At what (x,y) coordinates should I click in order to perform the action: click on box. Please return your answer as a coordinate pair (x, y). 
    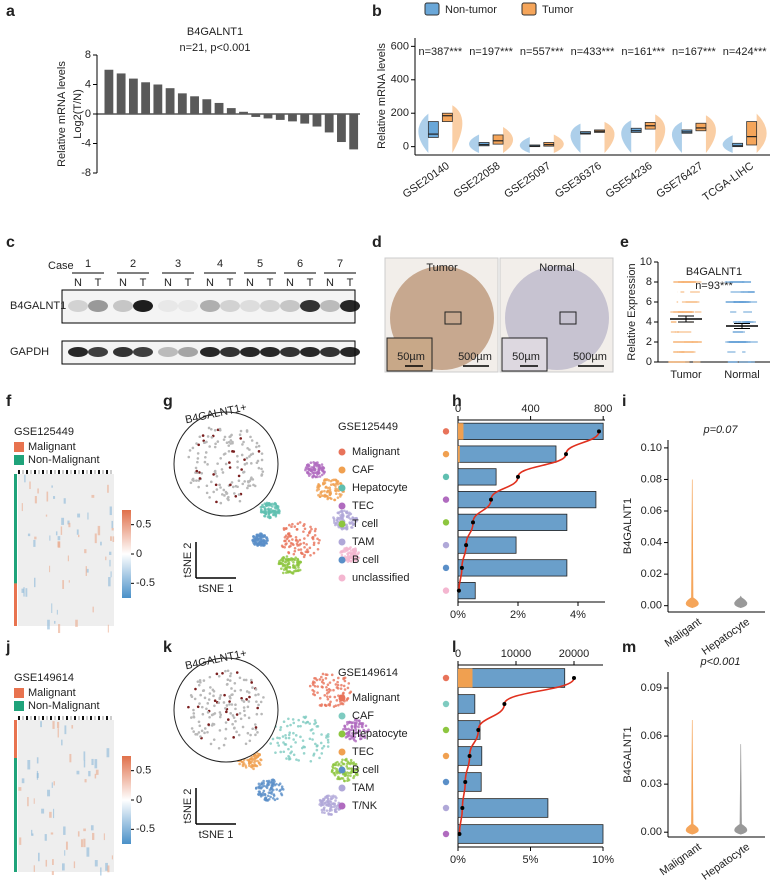
    Looking at the image, I should click on (447, 117).